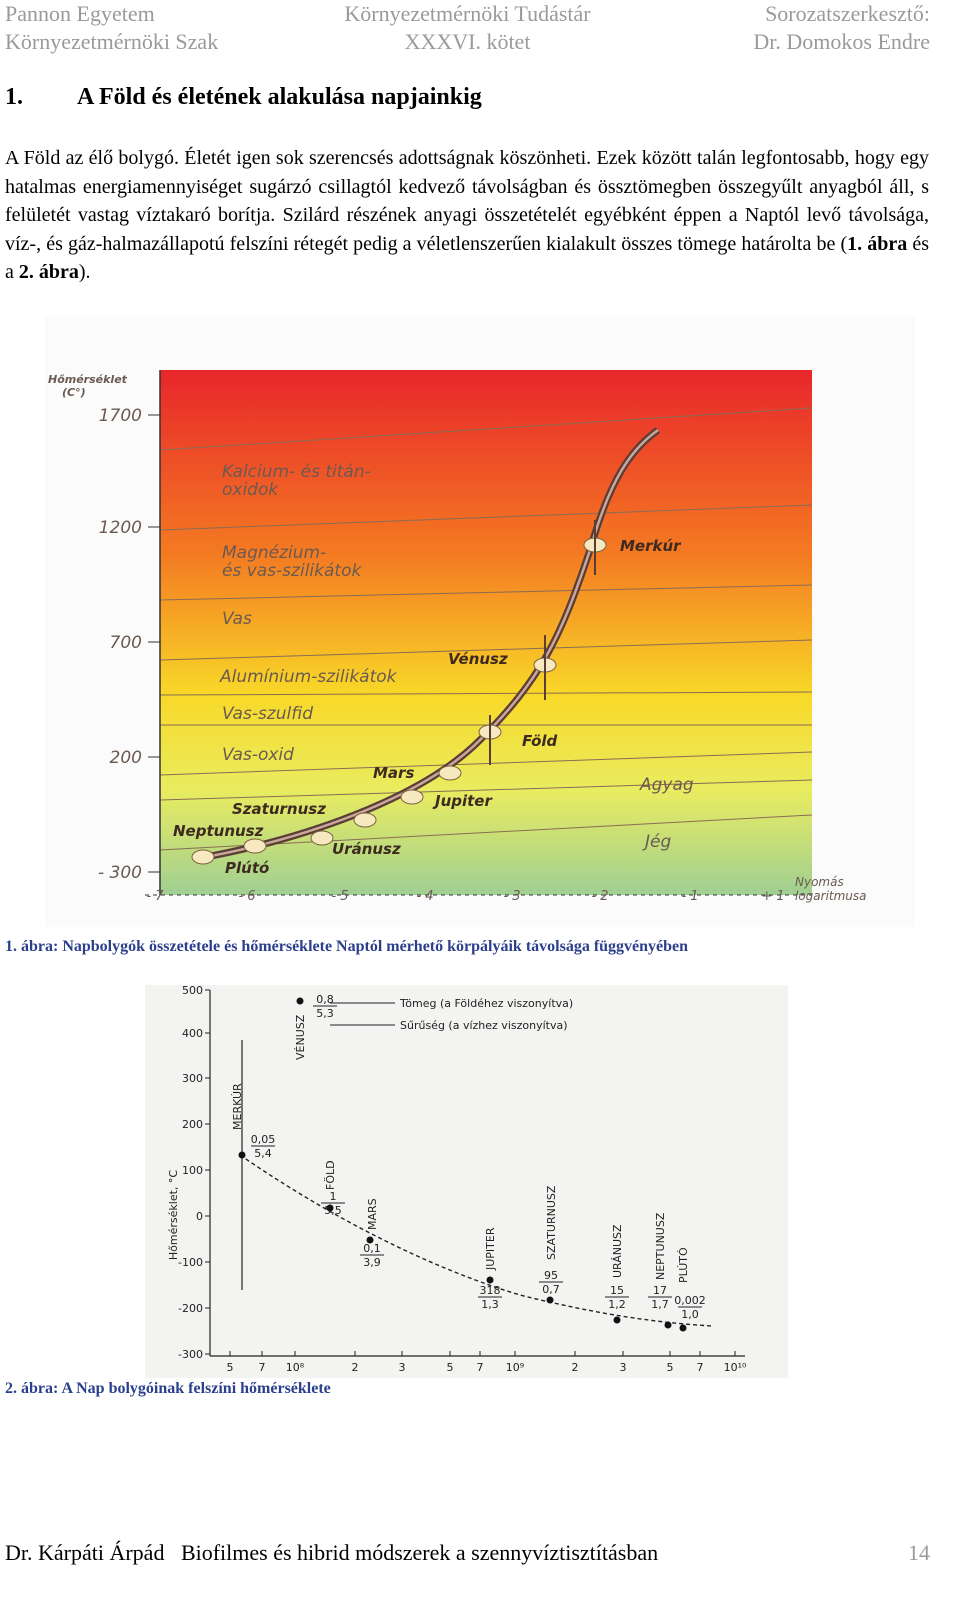 This screenshot has height=1613, width=960. I want to click on y-tick-label: 300, so click(192, 1078).